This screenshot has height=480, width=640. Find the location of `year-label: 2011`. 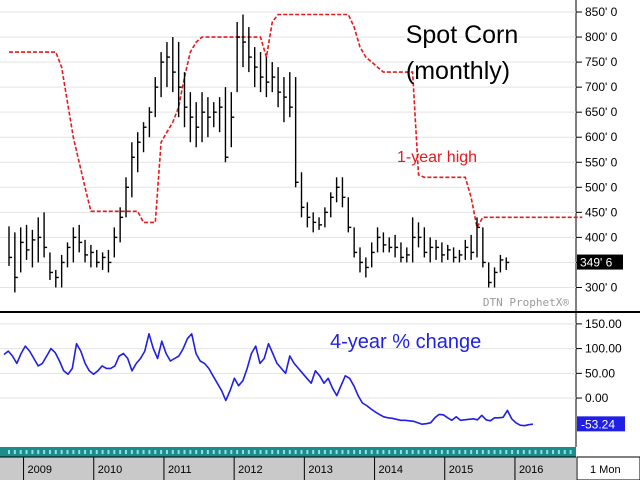

year-label: 2011 is located at coordinates (180, 470).